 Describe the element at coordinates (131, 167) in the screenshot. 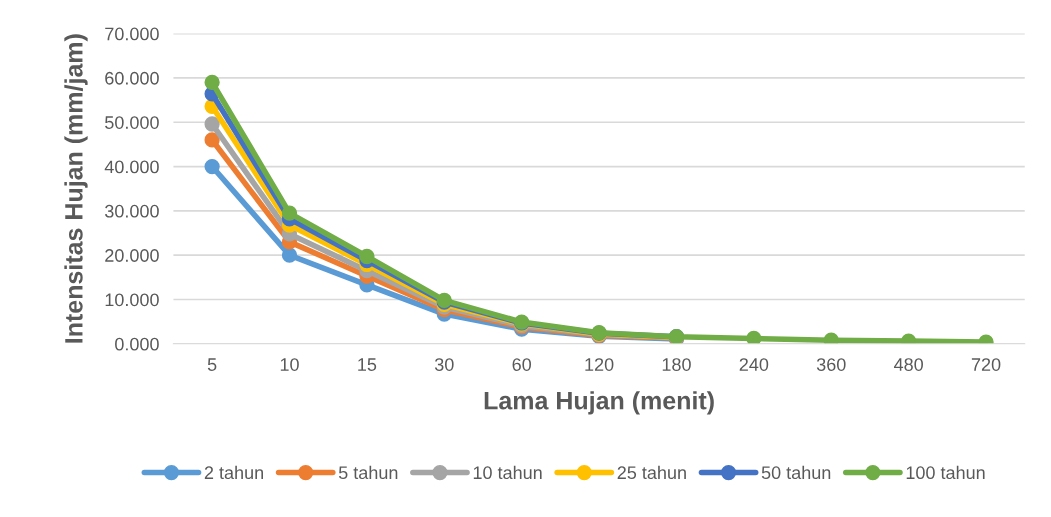

I see `y-tick-label: 40.000` at that location.